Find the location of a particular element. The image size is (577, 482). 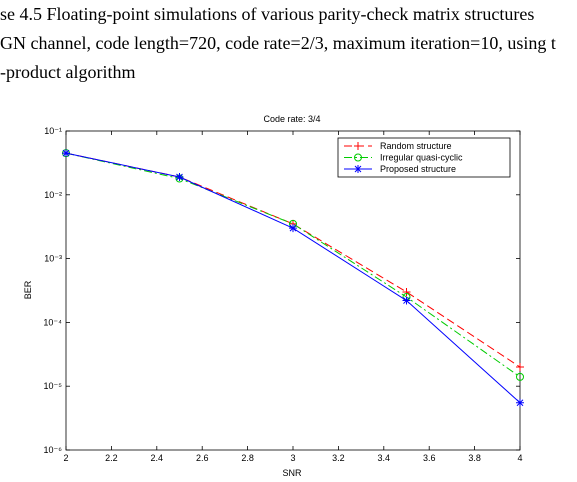

y-tick-label: 10⁻⁴ is located at coordinates (52, 322).